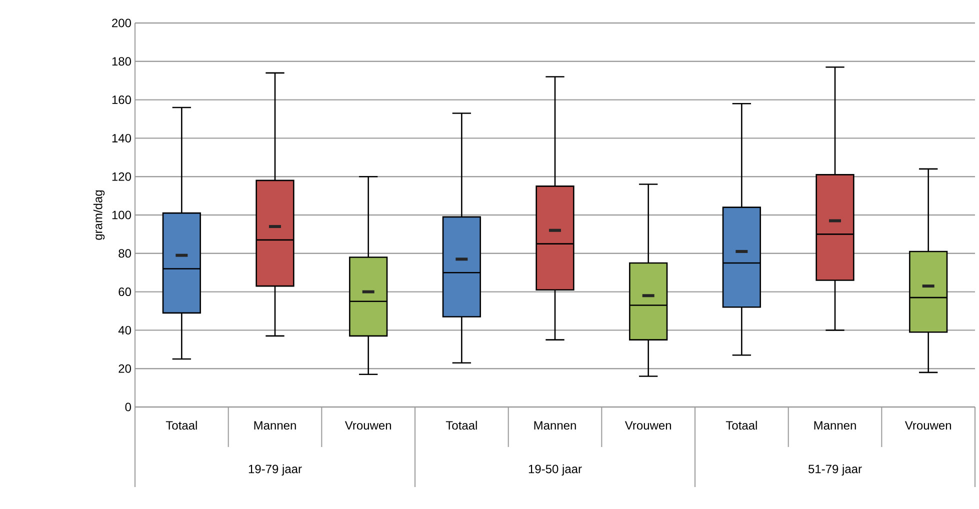  What do you see at coordinates (122, 61) in the screenshot?
I see `y-tick-label: 180` at bounding box center [122, 61].